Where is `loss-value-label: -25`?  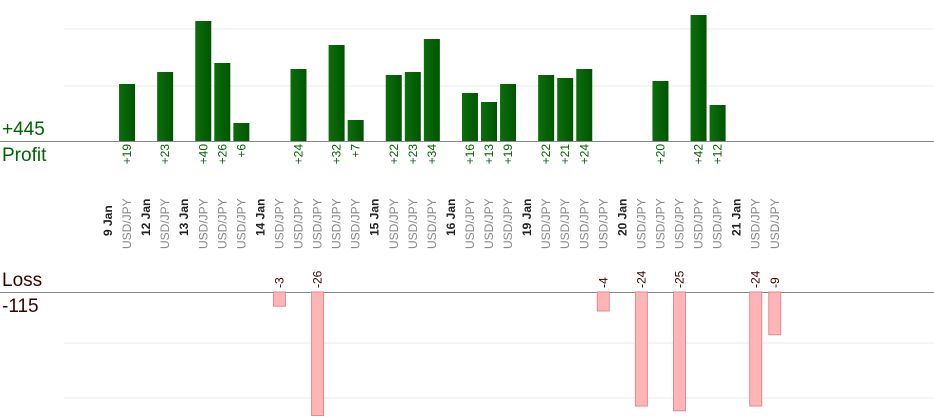
loss-value-label: -25 is located at coordinates (680, 279).